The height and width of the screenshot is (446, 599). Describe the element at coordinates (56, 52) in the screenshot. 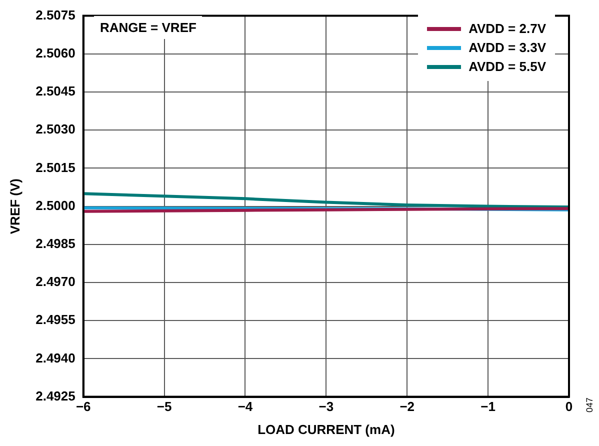

I see `y-tick-label: 2.5060` at that location.